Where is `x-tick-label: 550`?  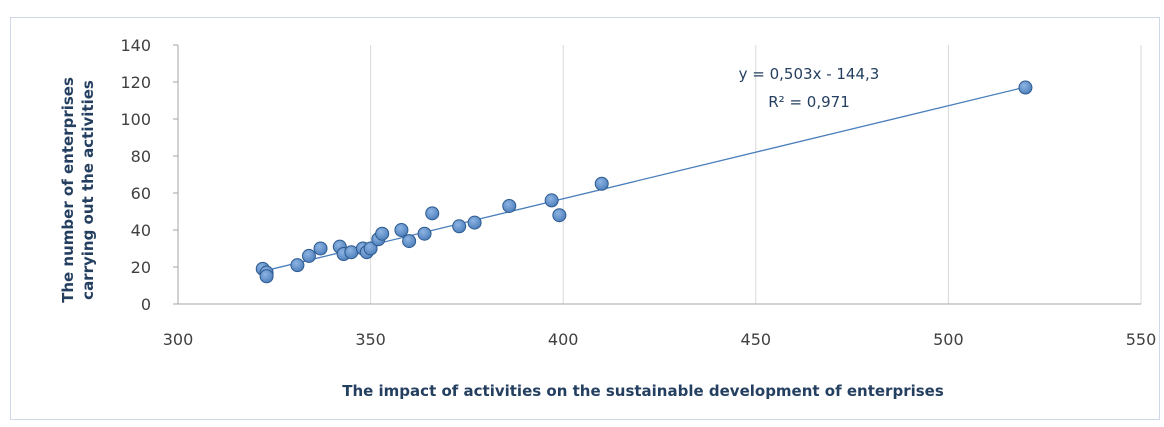 x-tick-label: 550 is located at coordinates (1141, 339).